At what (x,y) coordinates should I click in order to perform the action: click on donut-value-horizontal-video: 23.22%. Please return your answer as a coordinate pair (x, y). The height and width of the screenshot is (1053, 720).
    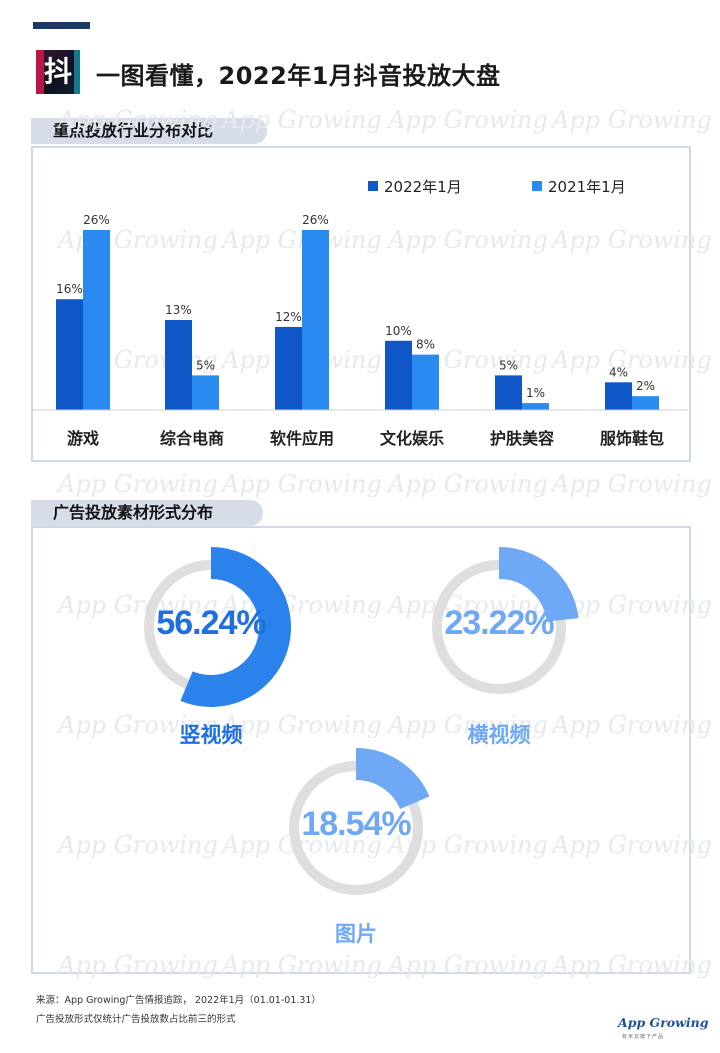
    Looking at the image, I should click on (499, 623).